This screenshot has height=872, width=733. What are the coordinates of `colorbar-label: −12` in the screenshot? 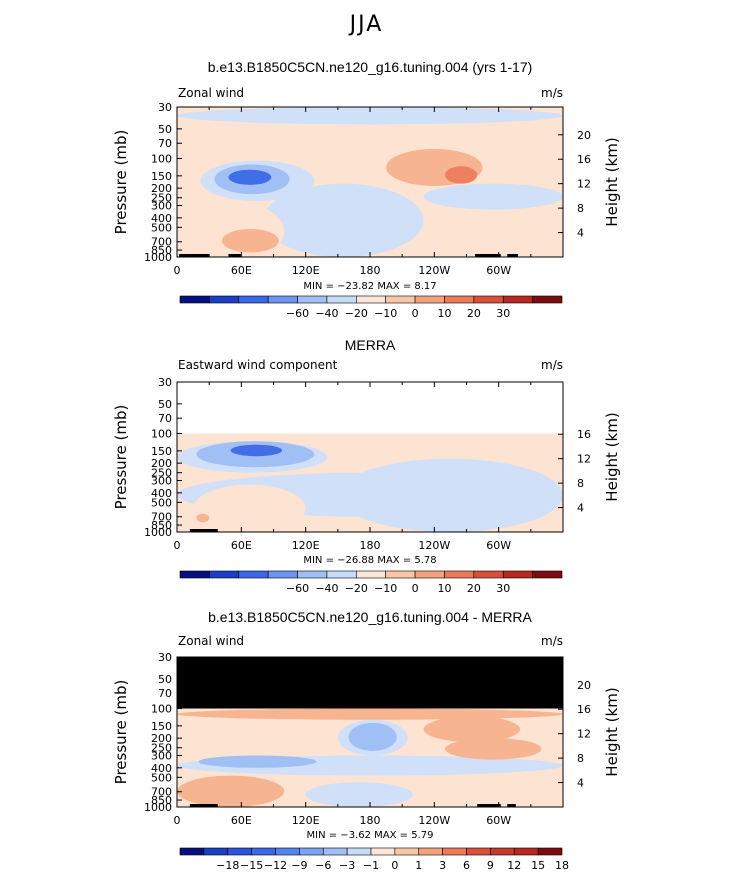 It's located at (275, 865).